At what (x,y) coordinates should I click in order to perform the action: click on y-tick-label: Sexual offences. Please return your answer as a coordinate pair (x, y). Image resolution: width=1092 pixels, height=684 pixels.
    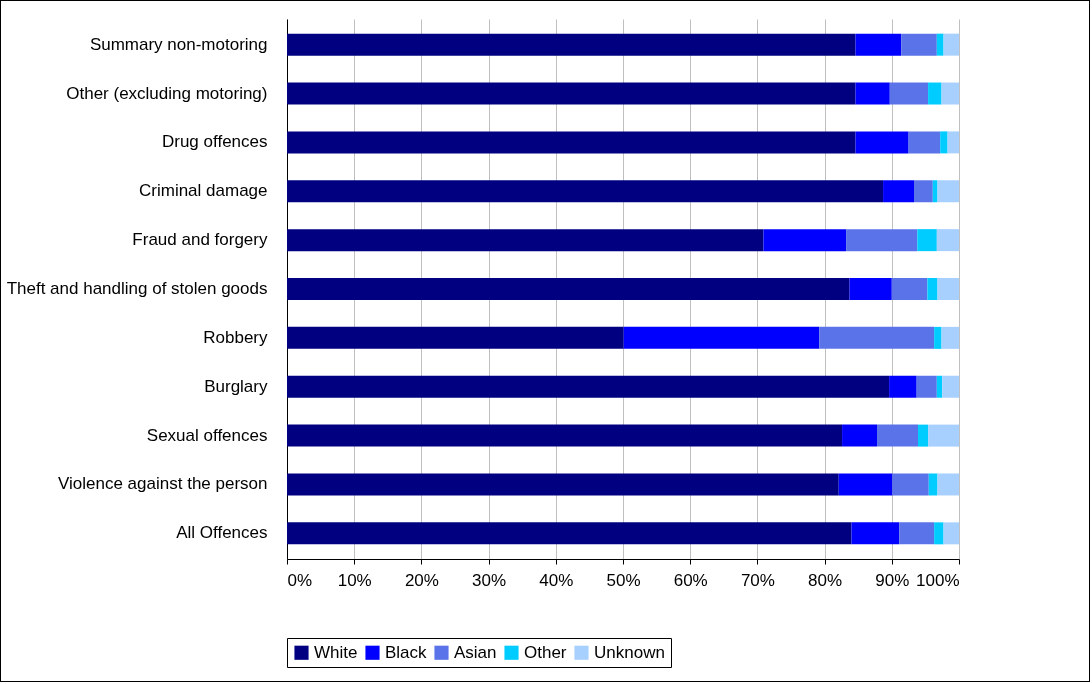
    Looking at the image, I should click on (207, 435).